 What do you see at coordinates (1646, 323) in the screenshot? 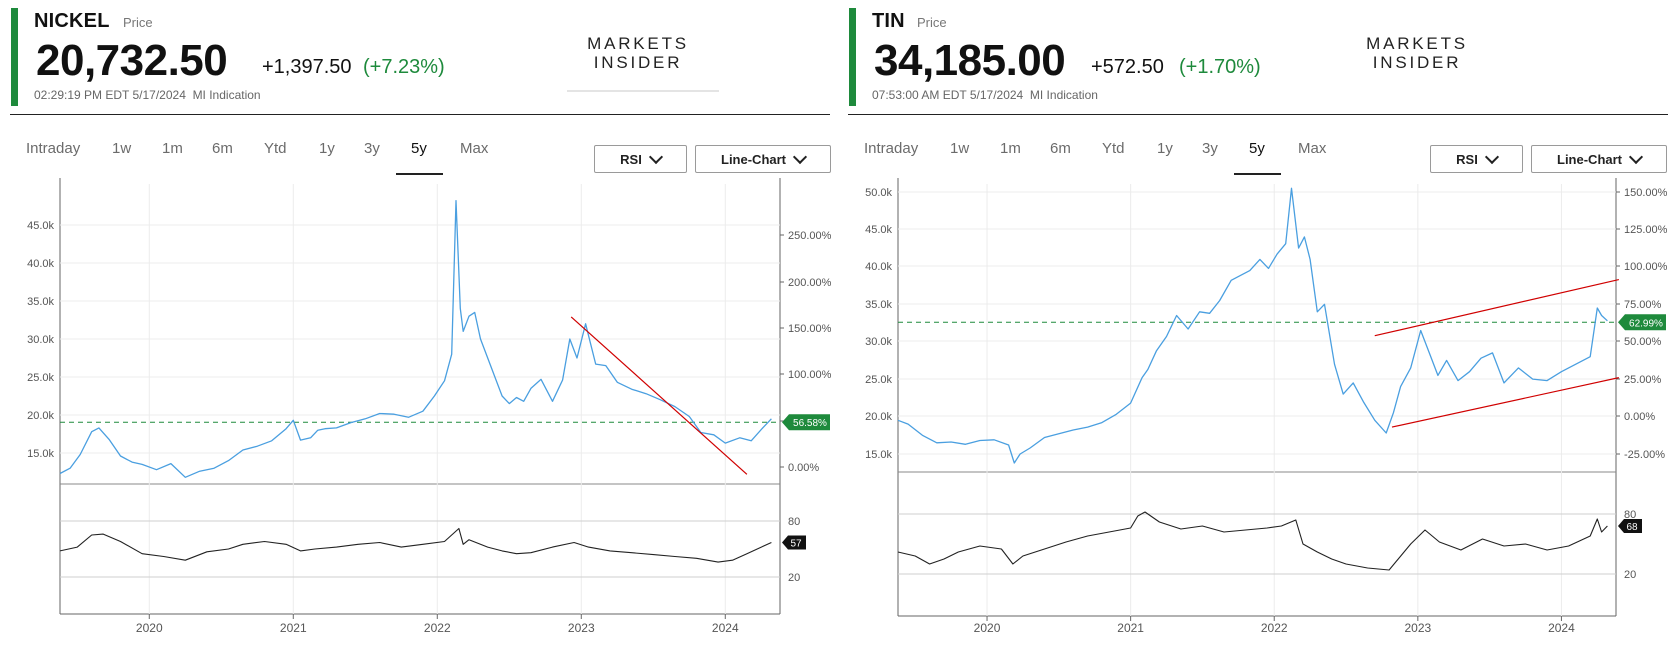
I see `reference-badge-label: 62.99%` at bounding box center [1646, 323].